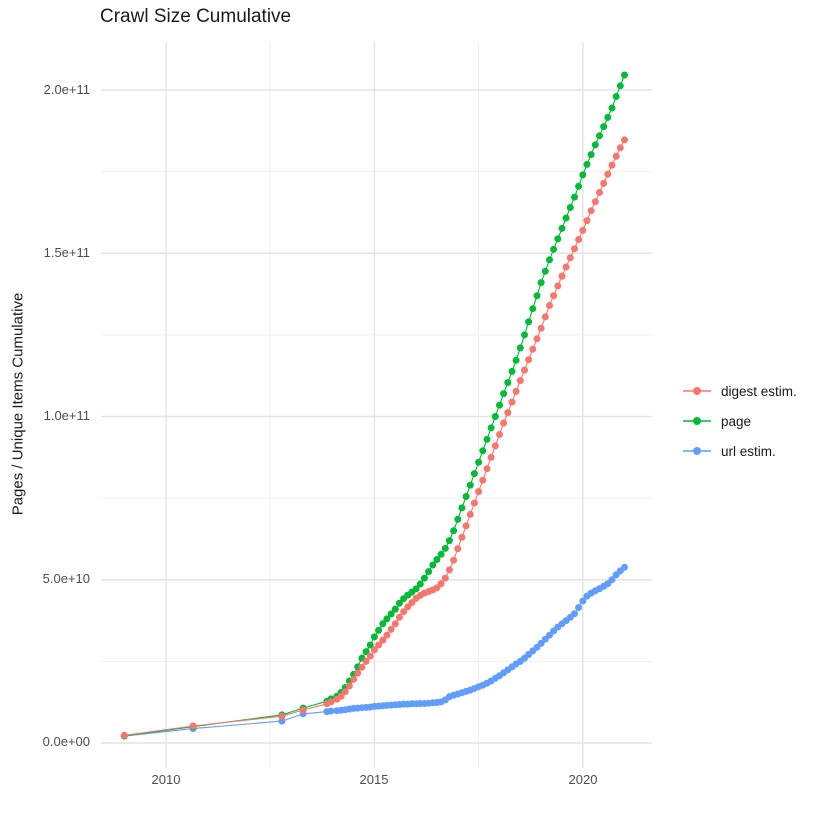 The height and width of the screenshot is (827, 826). I want to click on legend: digest estim. page url estim., so click(739, 421).